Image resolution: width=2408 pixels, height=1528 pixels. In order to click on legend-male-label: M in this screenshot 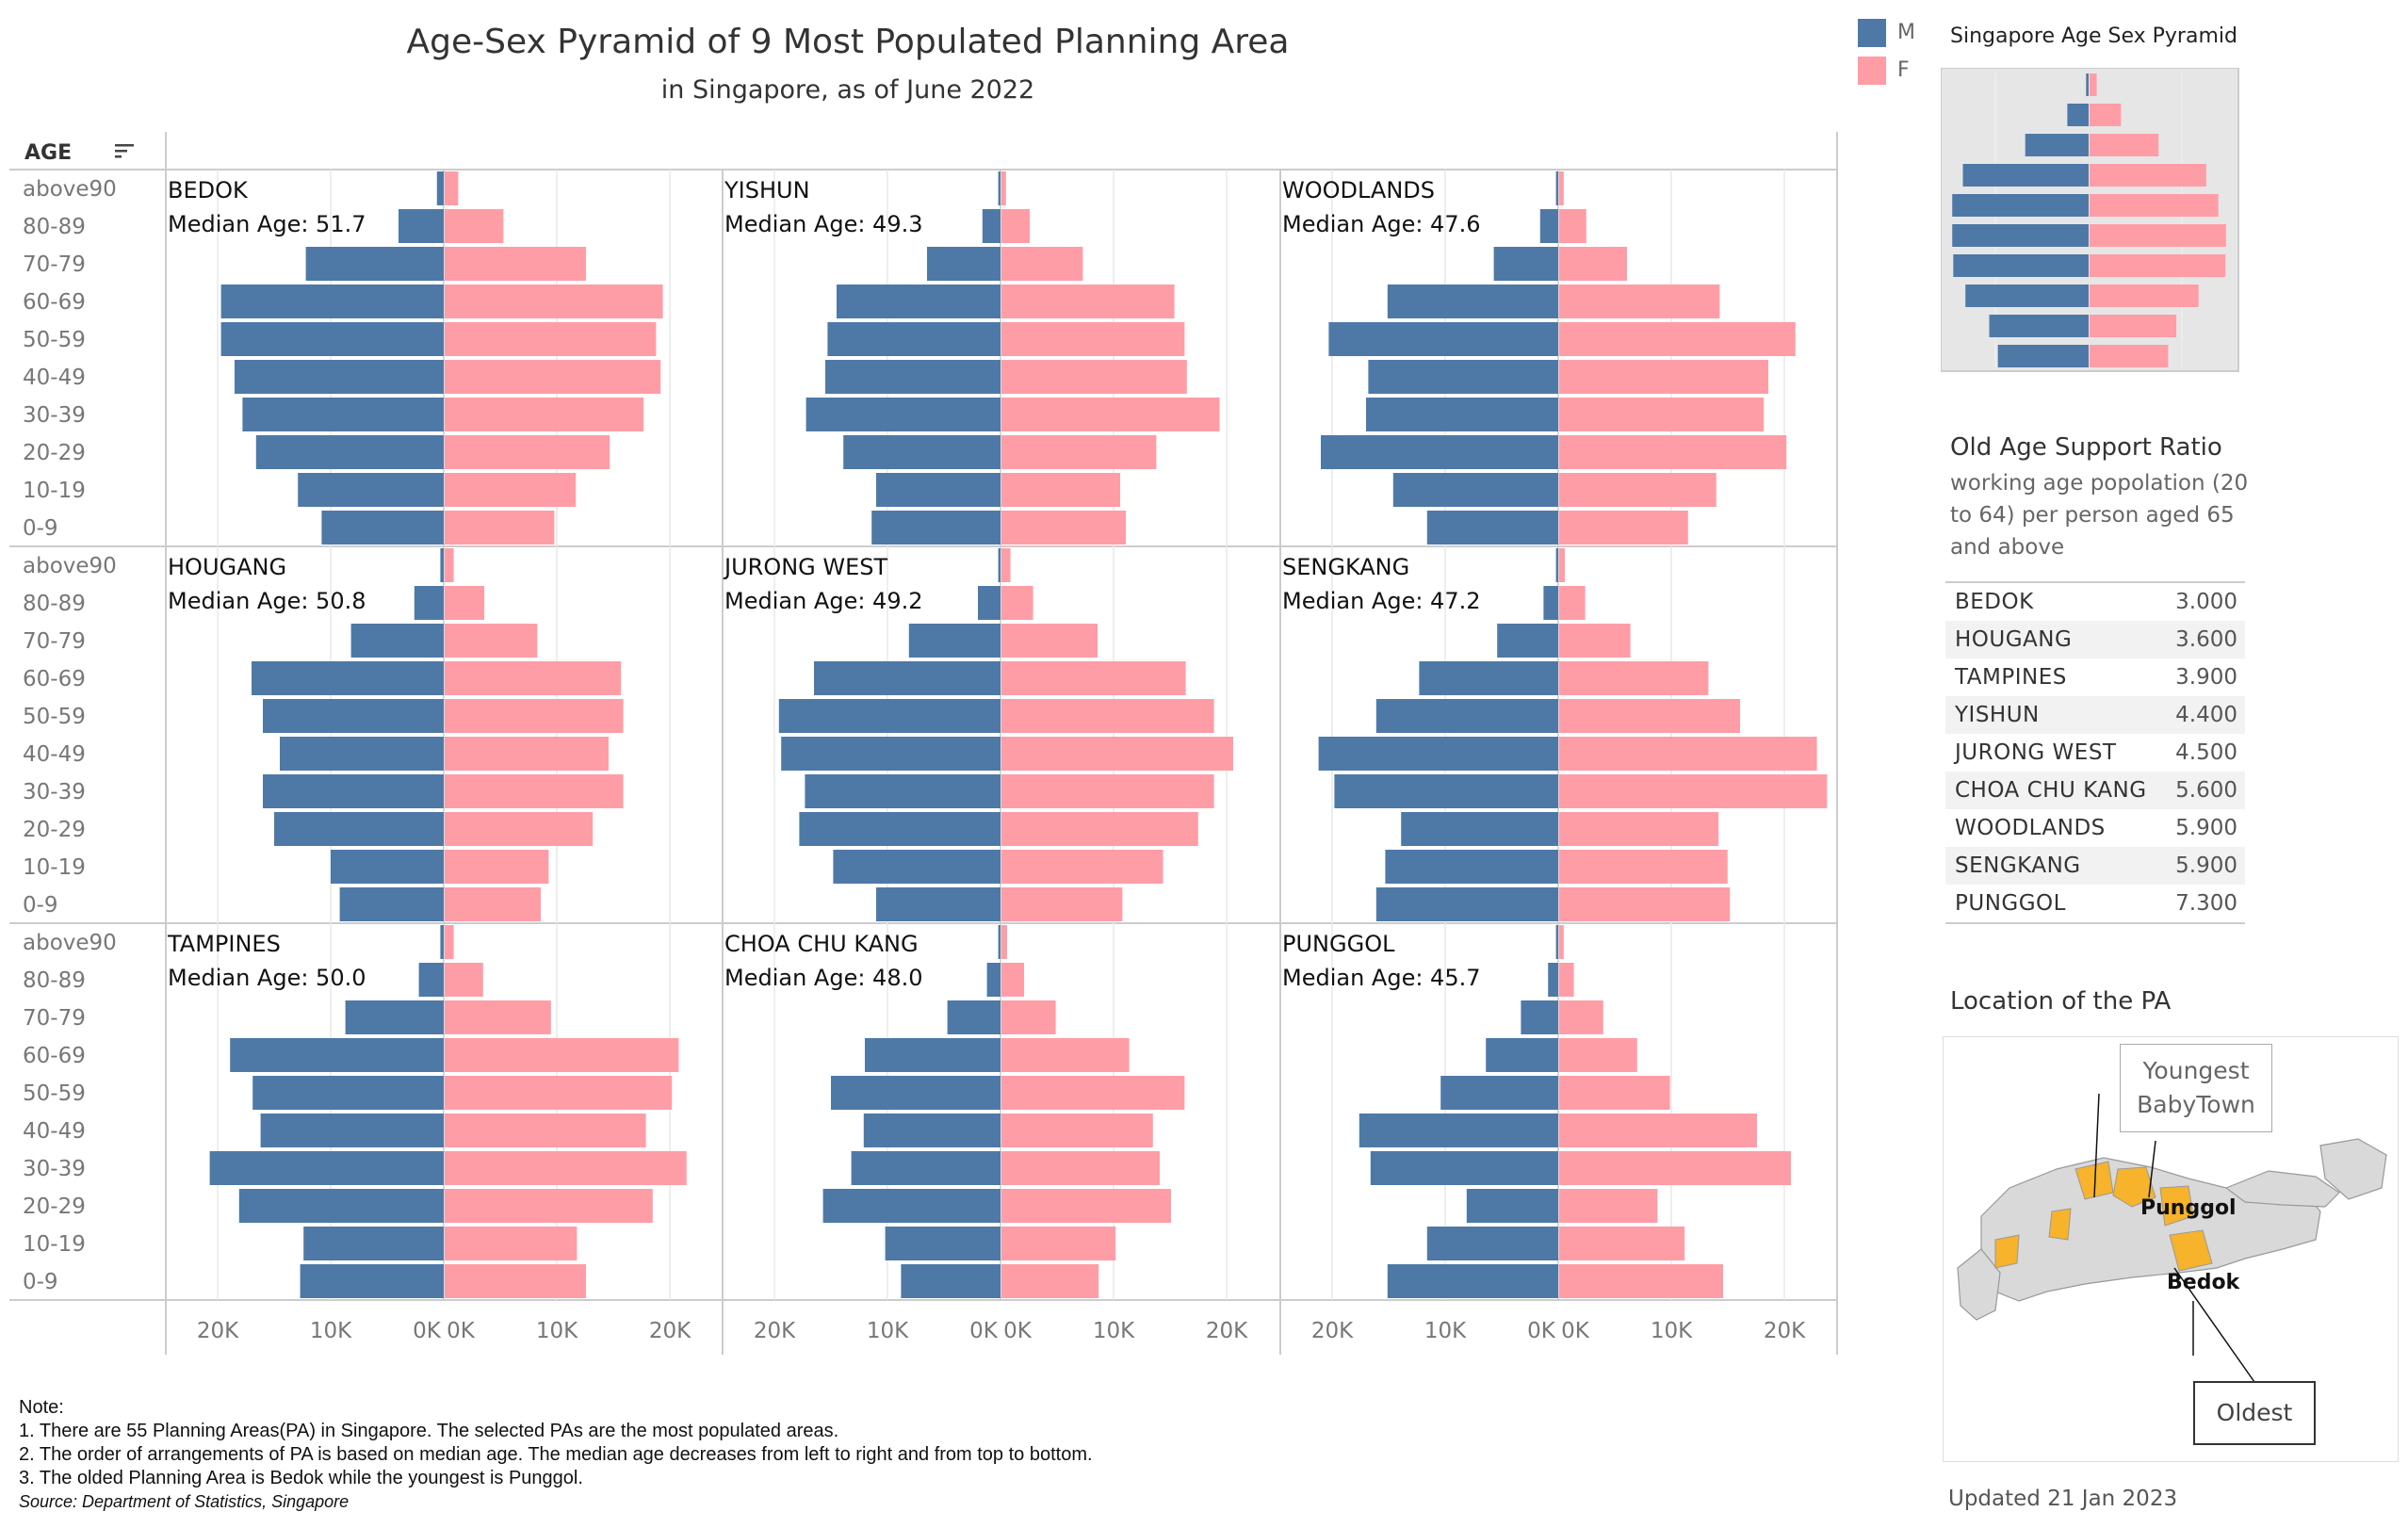, I will do `click(1906, 32)`.